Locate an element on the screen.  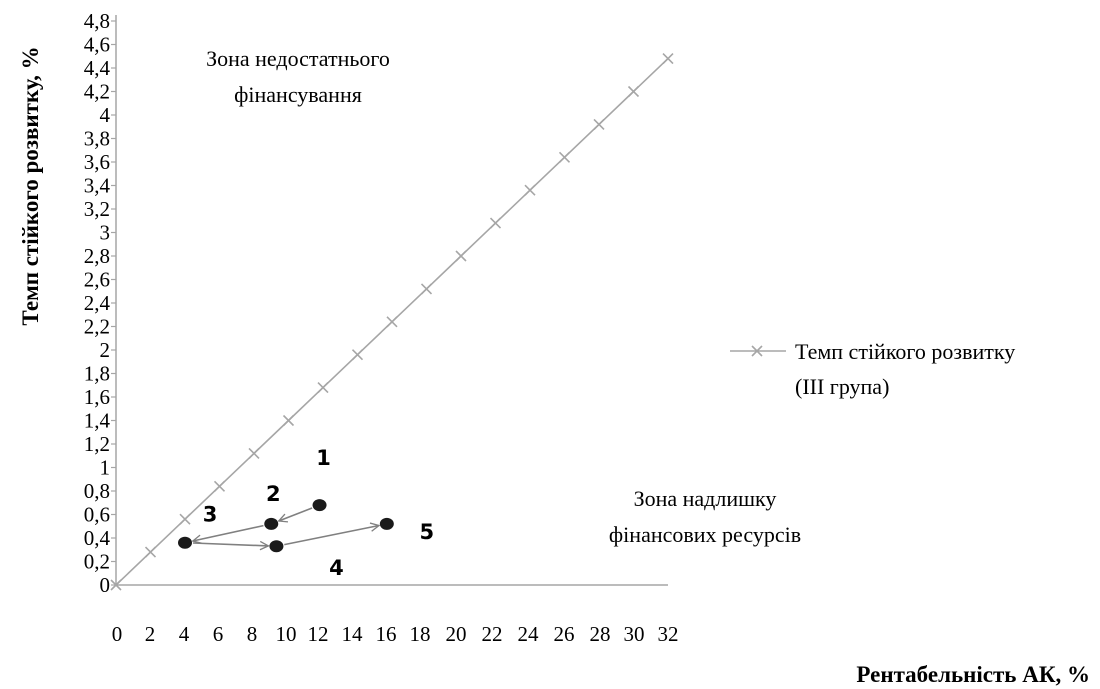
legend-swatch-marker is located at coordinates (757, 351).